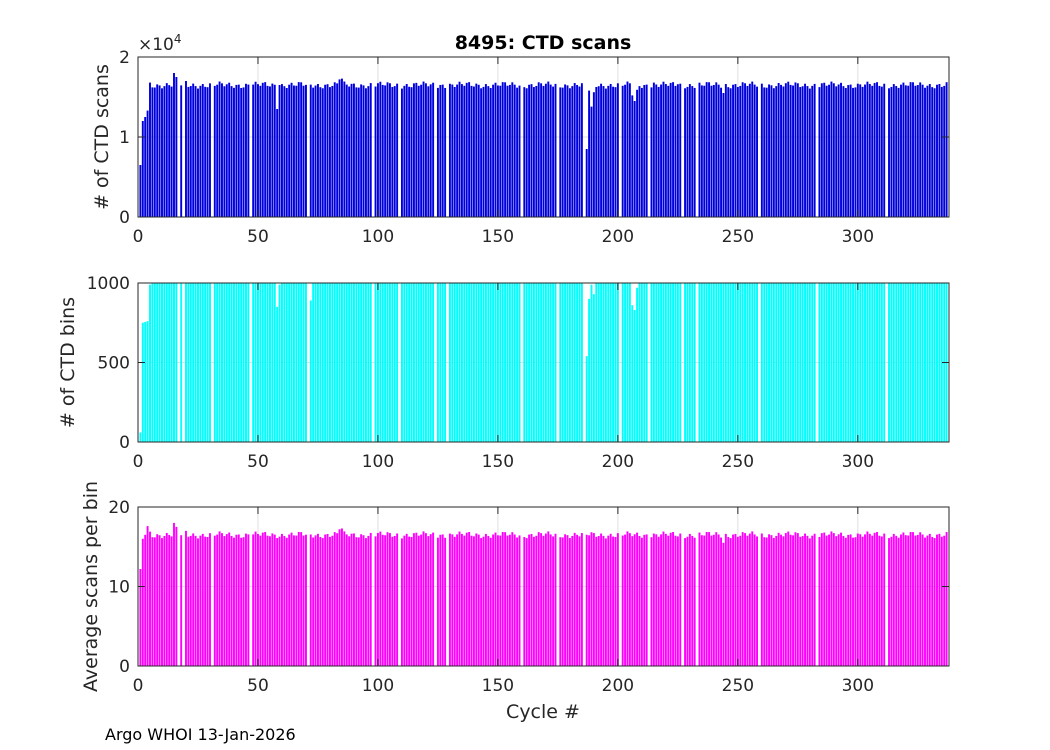  I want to click on x-axis-label: Cycle #, so click(543, 712).